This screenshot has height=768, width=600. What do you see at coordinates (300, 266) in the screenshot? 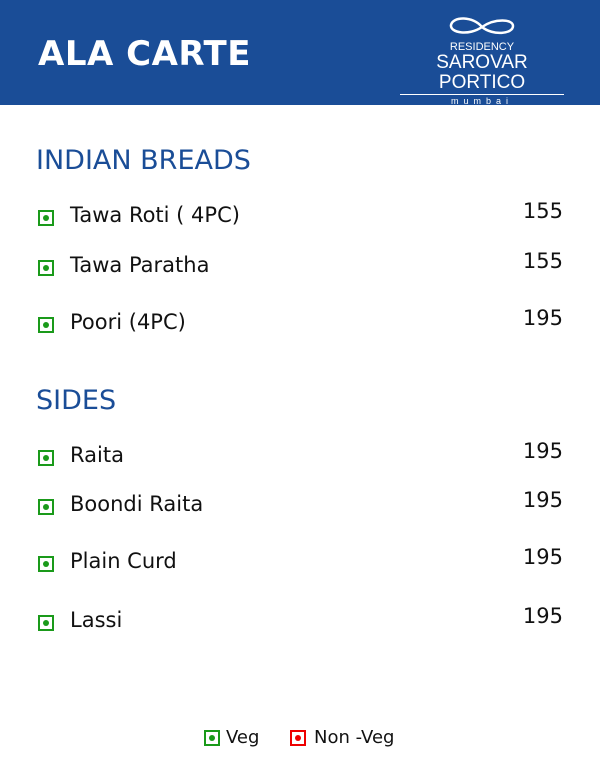
I see `menu-item: Tawa Paratha 155` at bounding box center [300, 266].